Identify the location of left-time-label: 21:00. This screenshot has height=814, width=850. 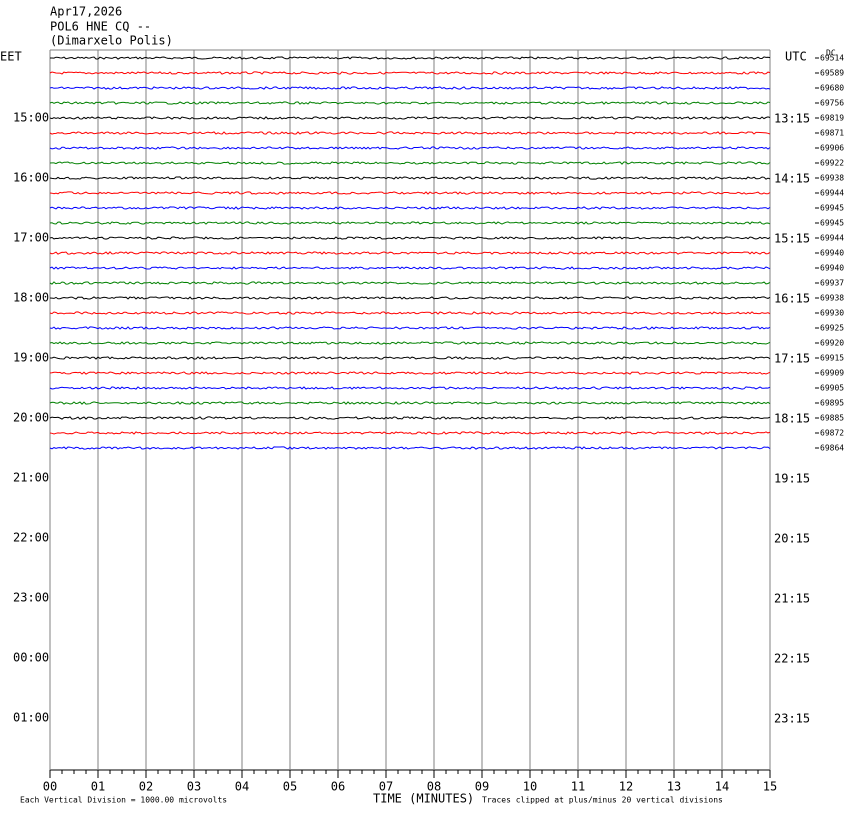
(31, 478).